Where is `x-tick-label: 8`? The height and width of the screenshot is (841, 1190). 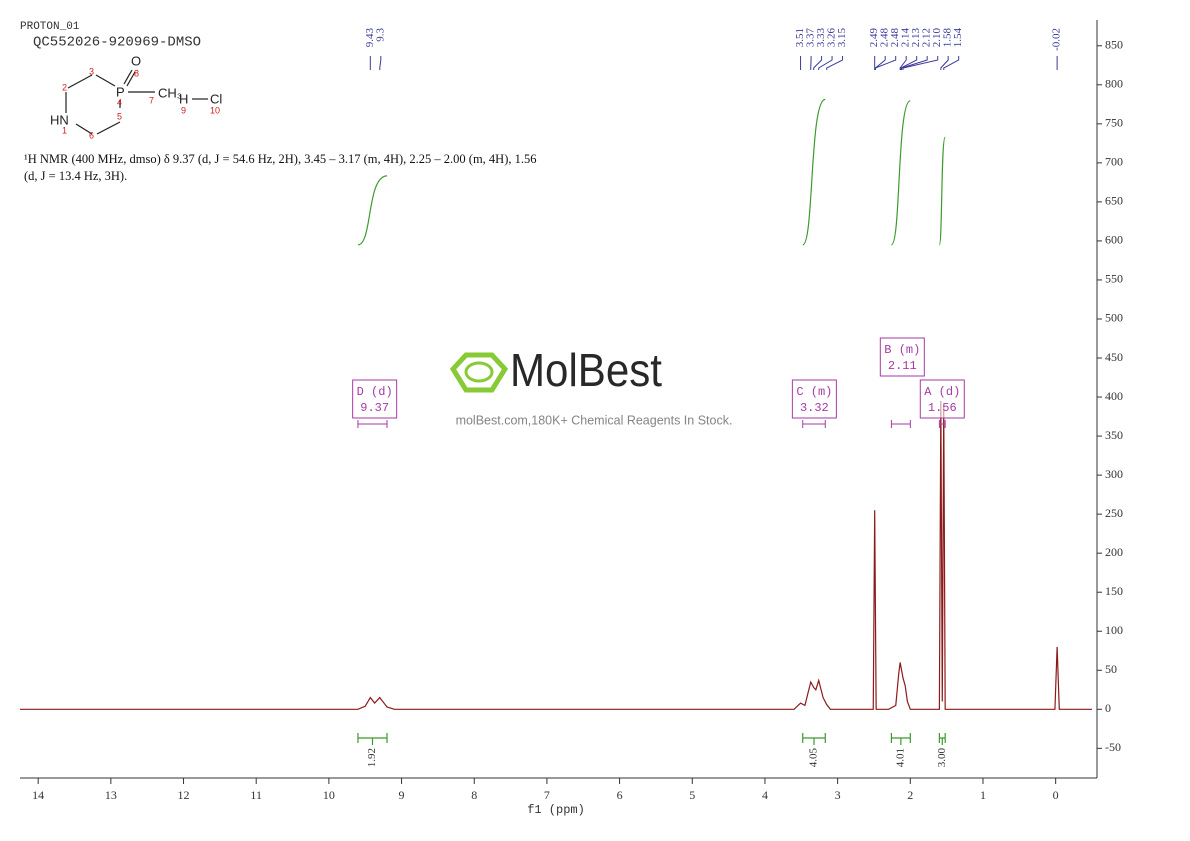 x-tick-label: 8 is located at coordinates (474, 795).